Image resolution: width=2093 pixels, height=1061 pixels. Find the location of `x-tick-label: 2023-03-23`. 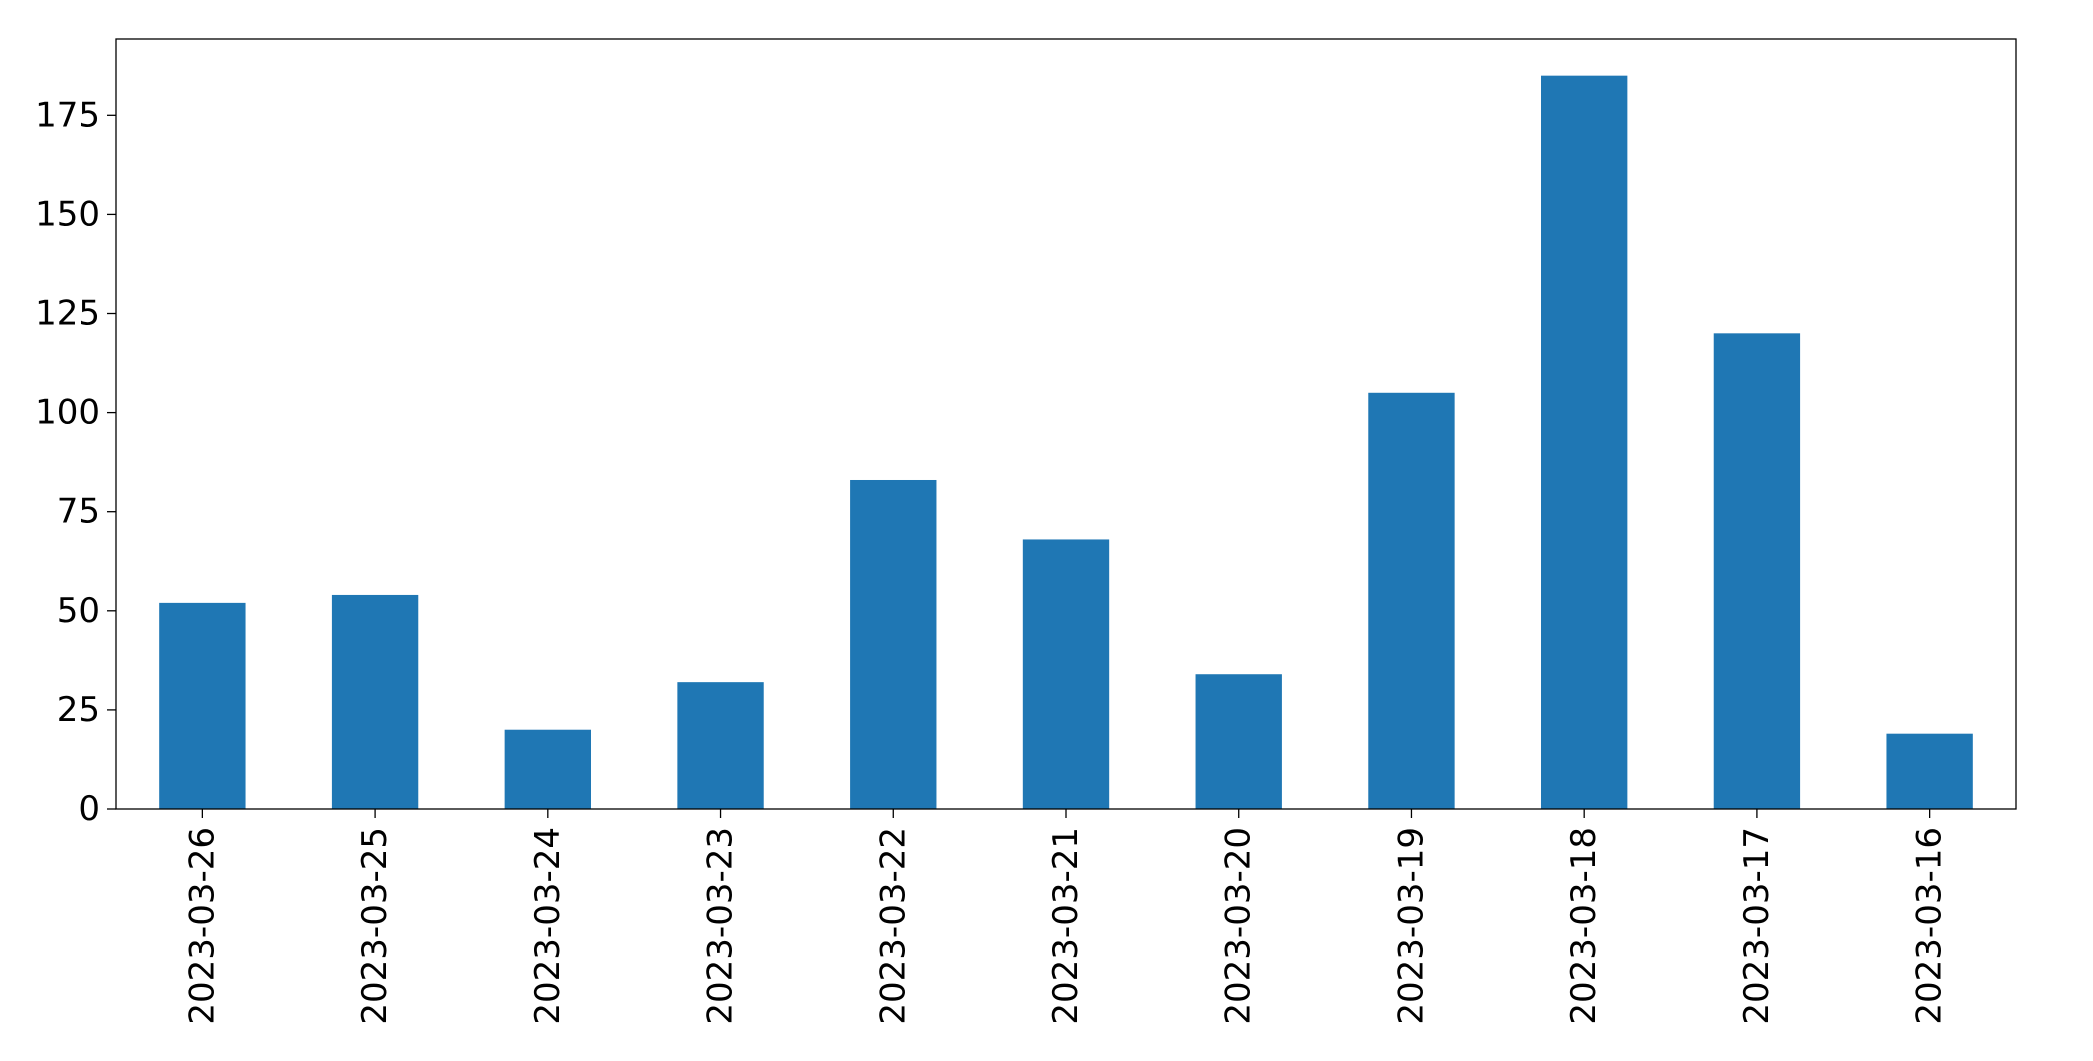

x-tick-label: 2023-03-23 is located at coordinates (721, 926).